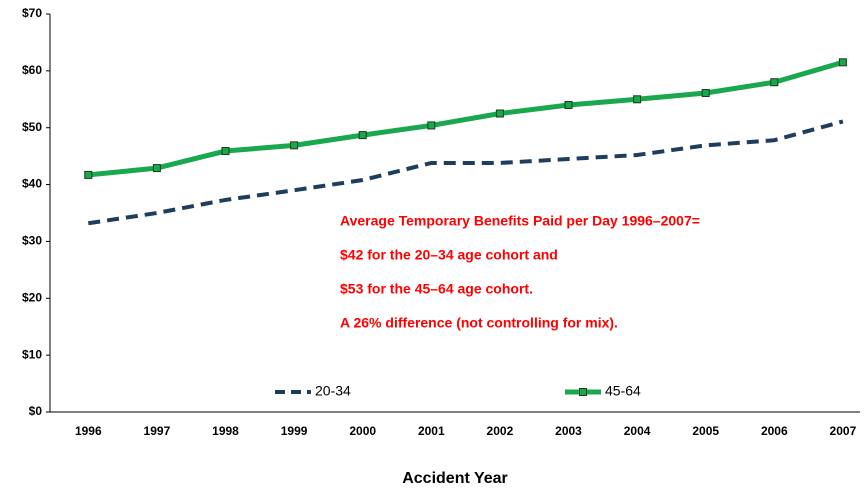 This screenshot has width=864, height=494. I want to click on legend-label: 20-34, so click(333, 391).